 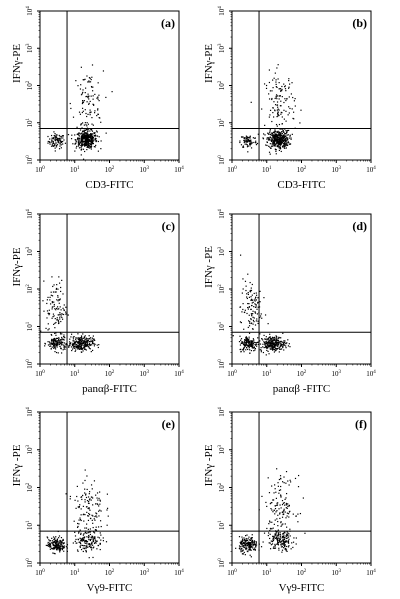 I want to click on x-axis-label: Vγ9-FITC, so click(x=110, y=588).